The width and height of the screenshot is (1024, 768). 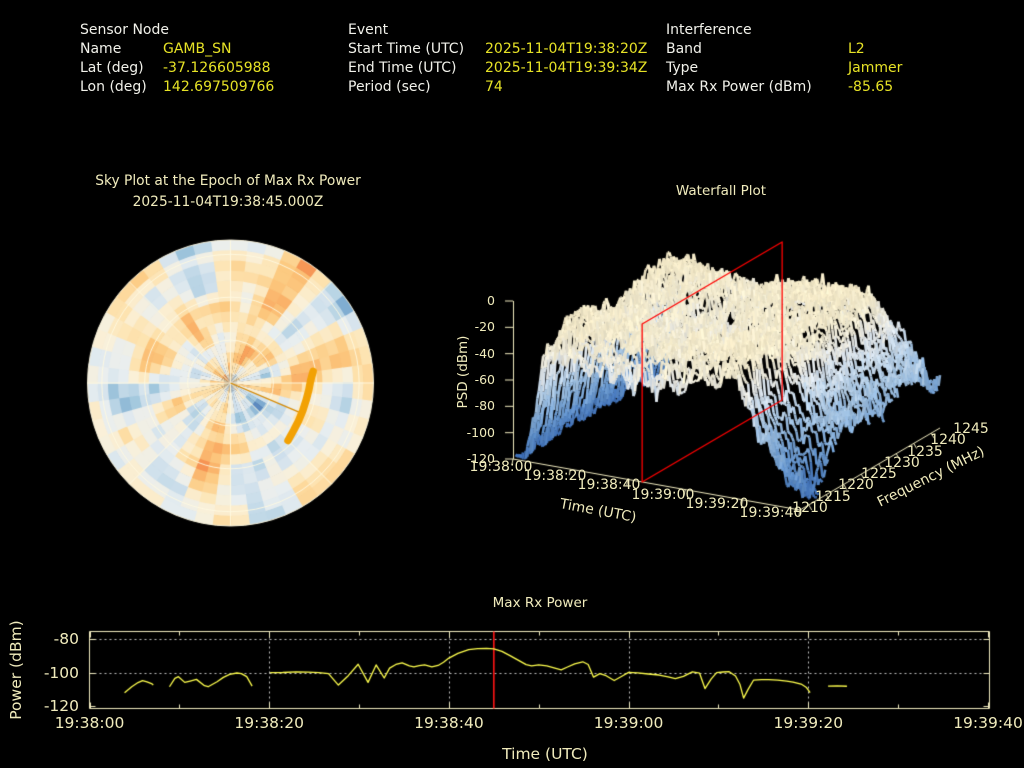 What do you see at coordinates (545, 754) in the screenshot?
I see `max-rx-x-axis-label: Time (UTC)` at bounding box center [545, 754].